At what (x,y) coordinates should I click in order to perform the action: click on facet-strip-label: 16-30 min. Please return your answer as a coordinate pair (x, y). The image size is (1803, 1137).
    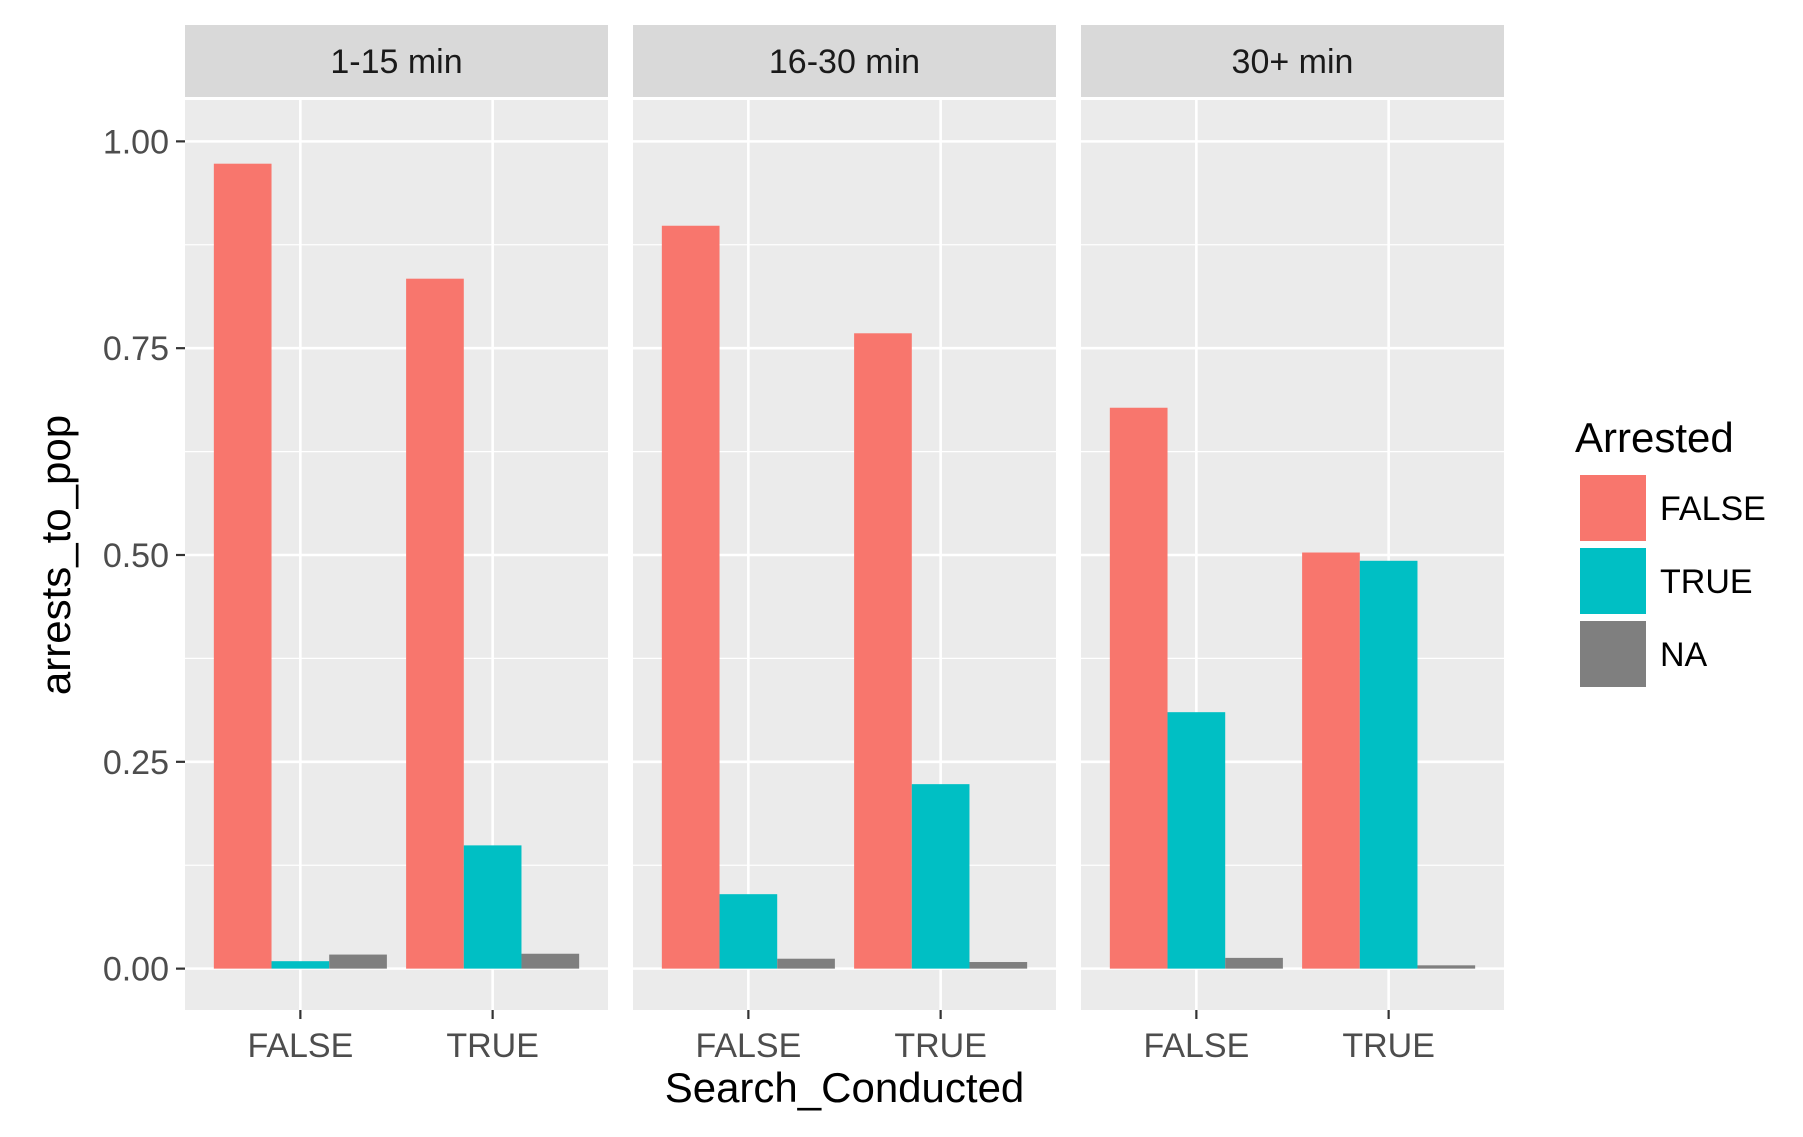
    Looking at the image, I should click on (844, 62).